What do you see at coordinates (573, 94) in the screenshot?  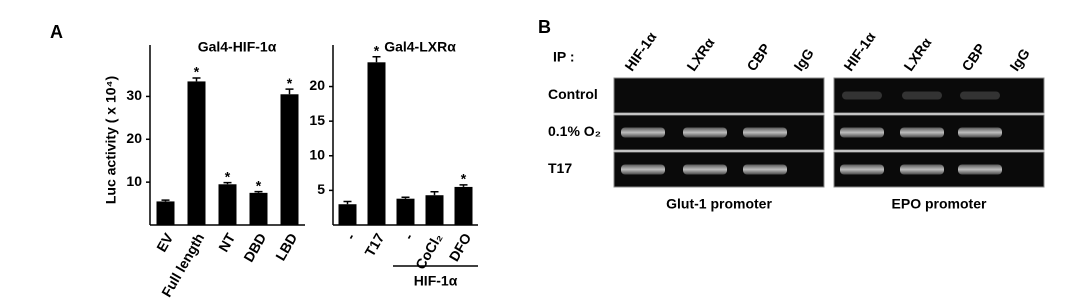 I see `row-label: Control` at bounding box center [573, 94].